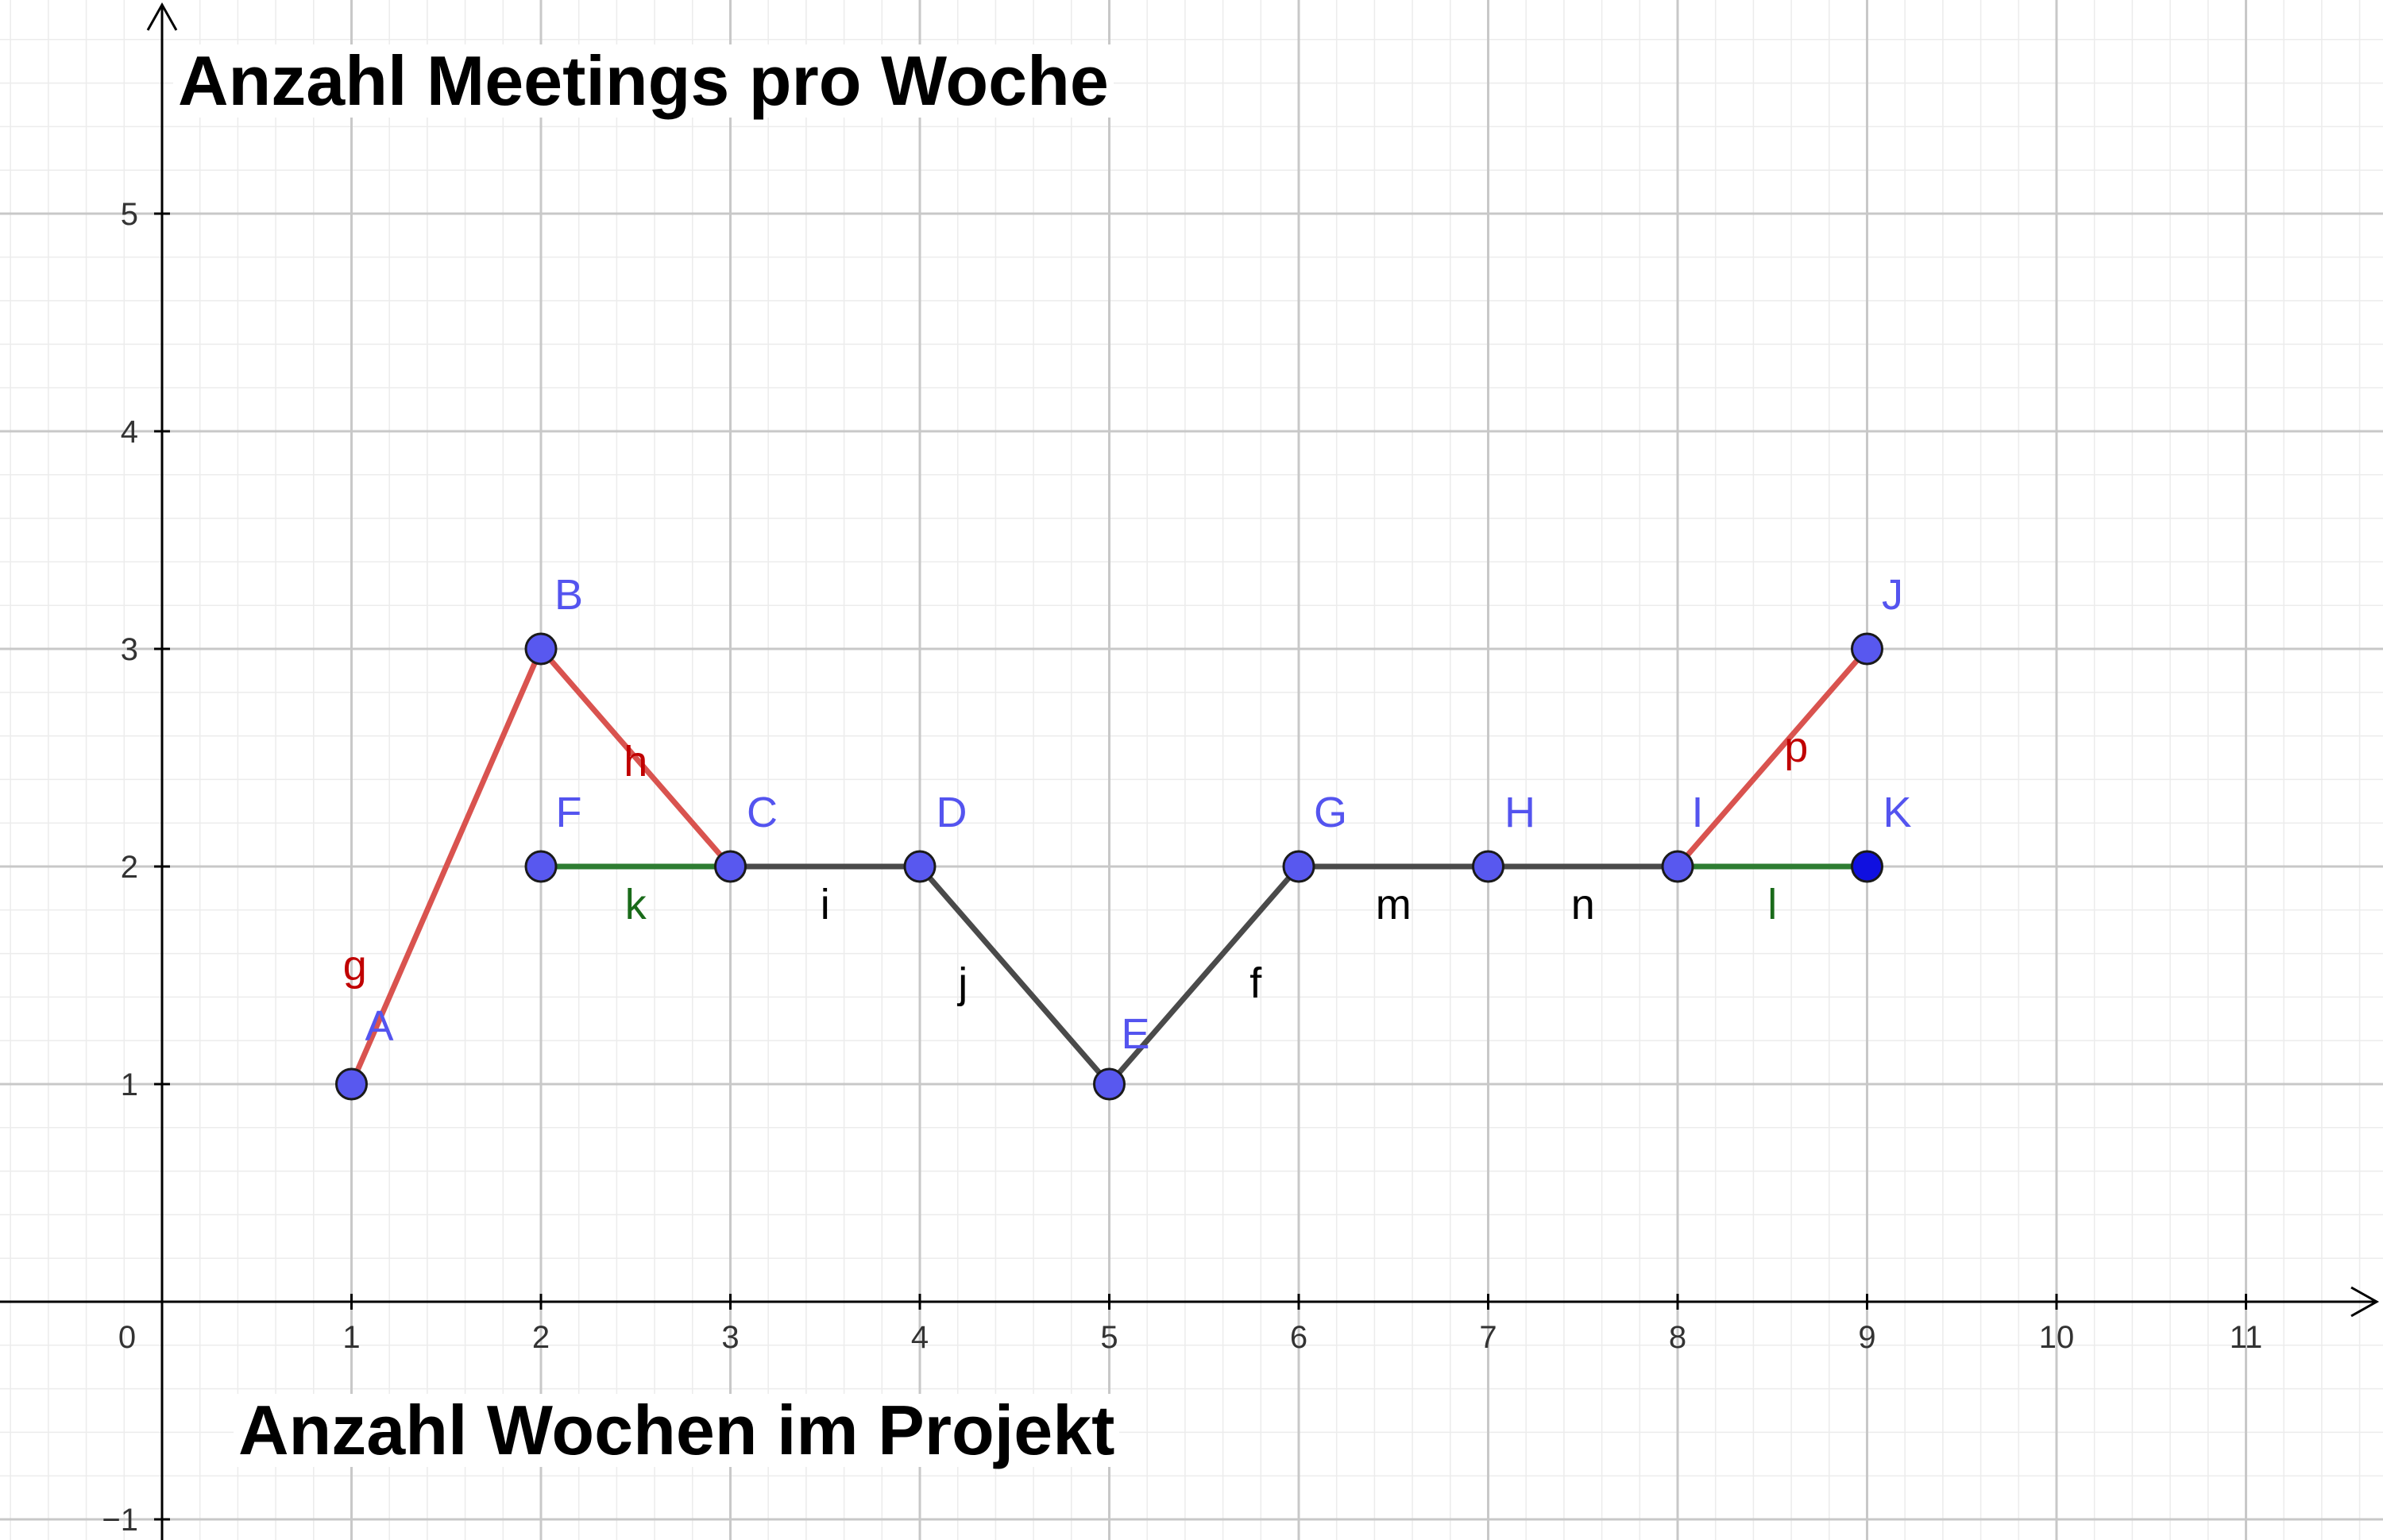 The width and height of the screenshot is (2383, 1540). Describe the element at coordinates (1893, 595) in the screenshot. I see `point-label-J: J` at that location.